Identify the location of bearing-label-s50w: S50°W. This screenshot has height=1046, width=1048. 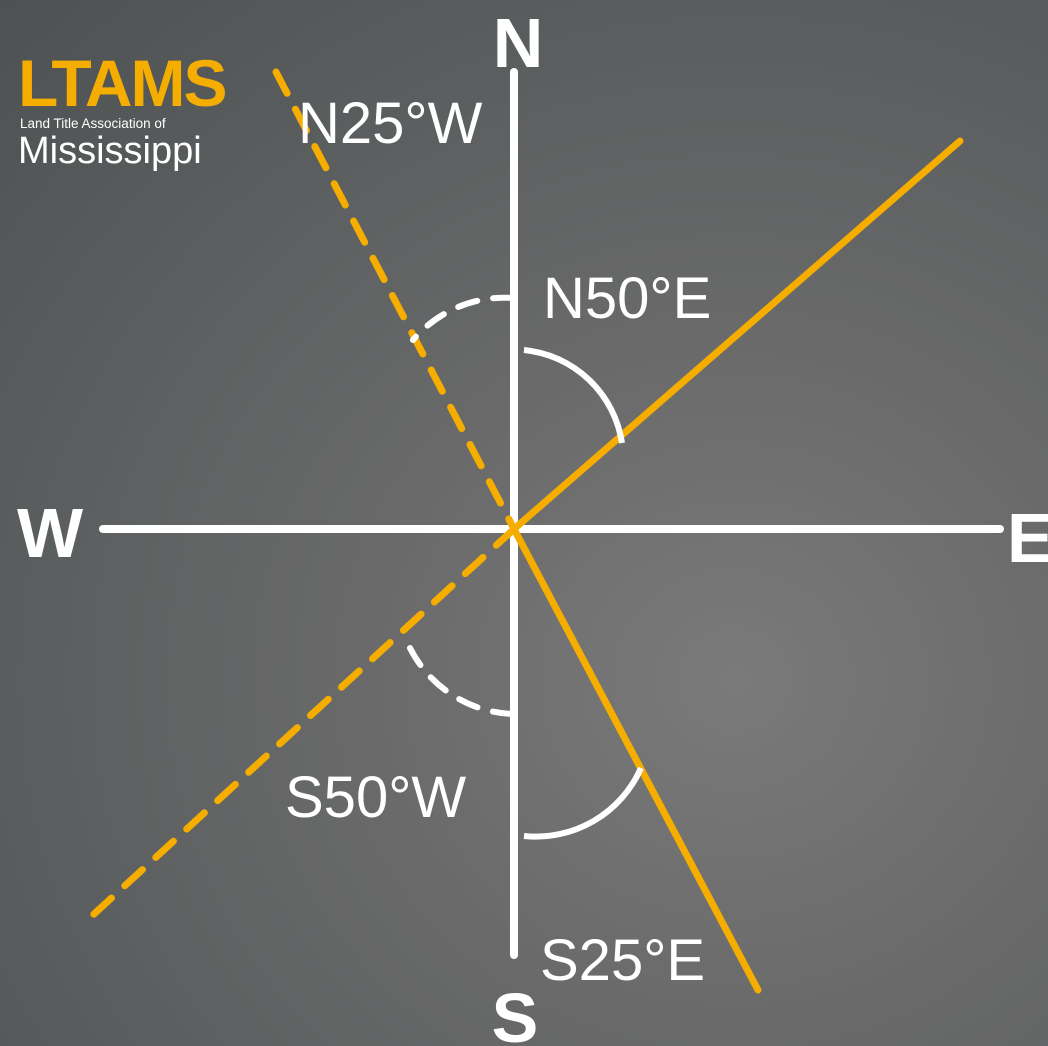
(375, 797).